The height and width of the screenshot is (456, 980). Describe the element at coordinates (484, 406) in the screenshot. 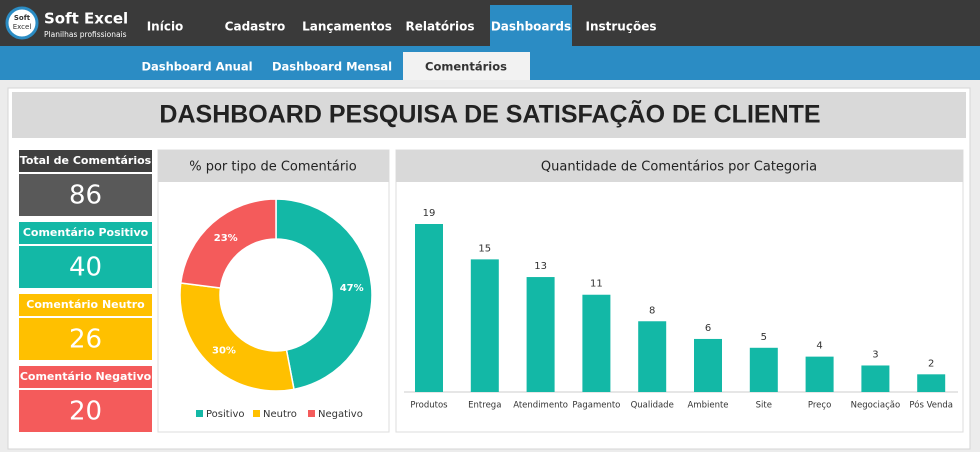

I see `x-tick-label: Entrega` at that location.